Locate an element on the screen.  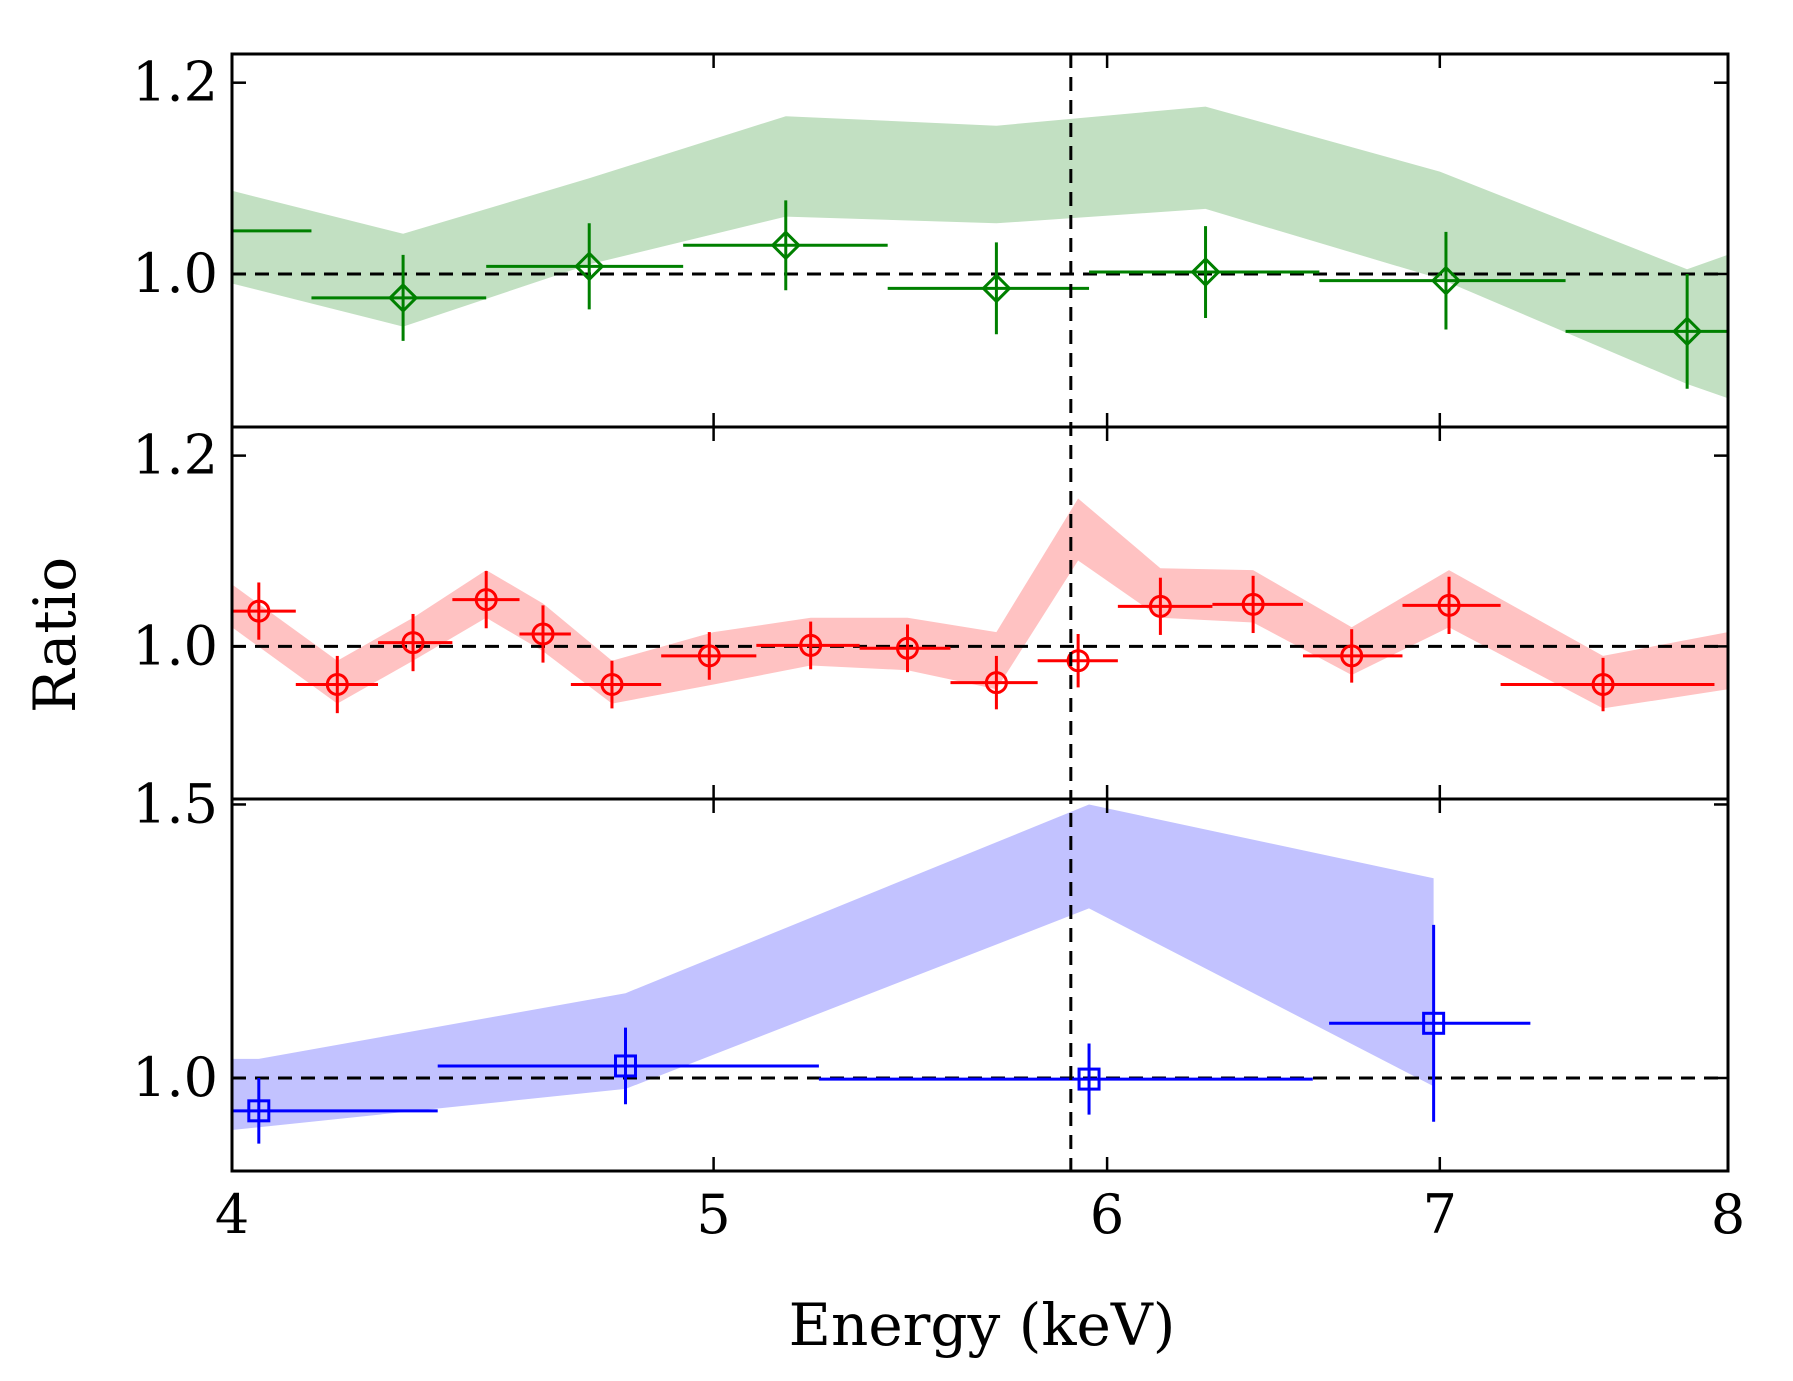
x-tick-label: 7 is located at coordinates (1440, 1214).